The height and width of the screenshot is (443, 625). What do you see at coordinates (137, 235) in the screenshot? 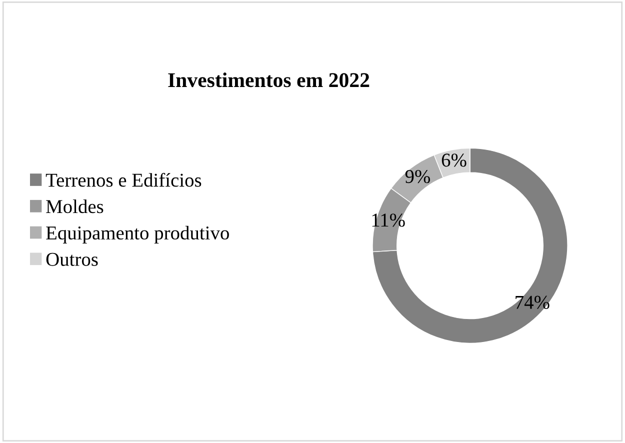
I see `legend-label: Equipamento produtivo` at bounding box center [137, 235].